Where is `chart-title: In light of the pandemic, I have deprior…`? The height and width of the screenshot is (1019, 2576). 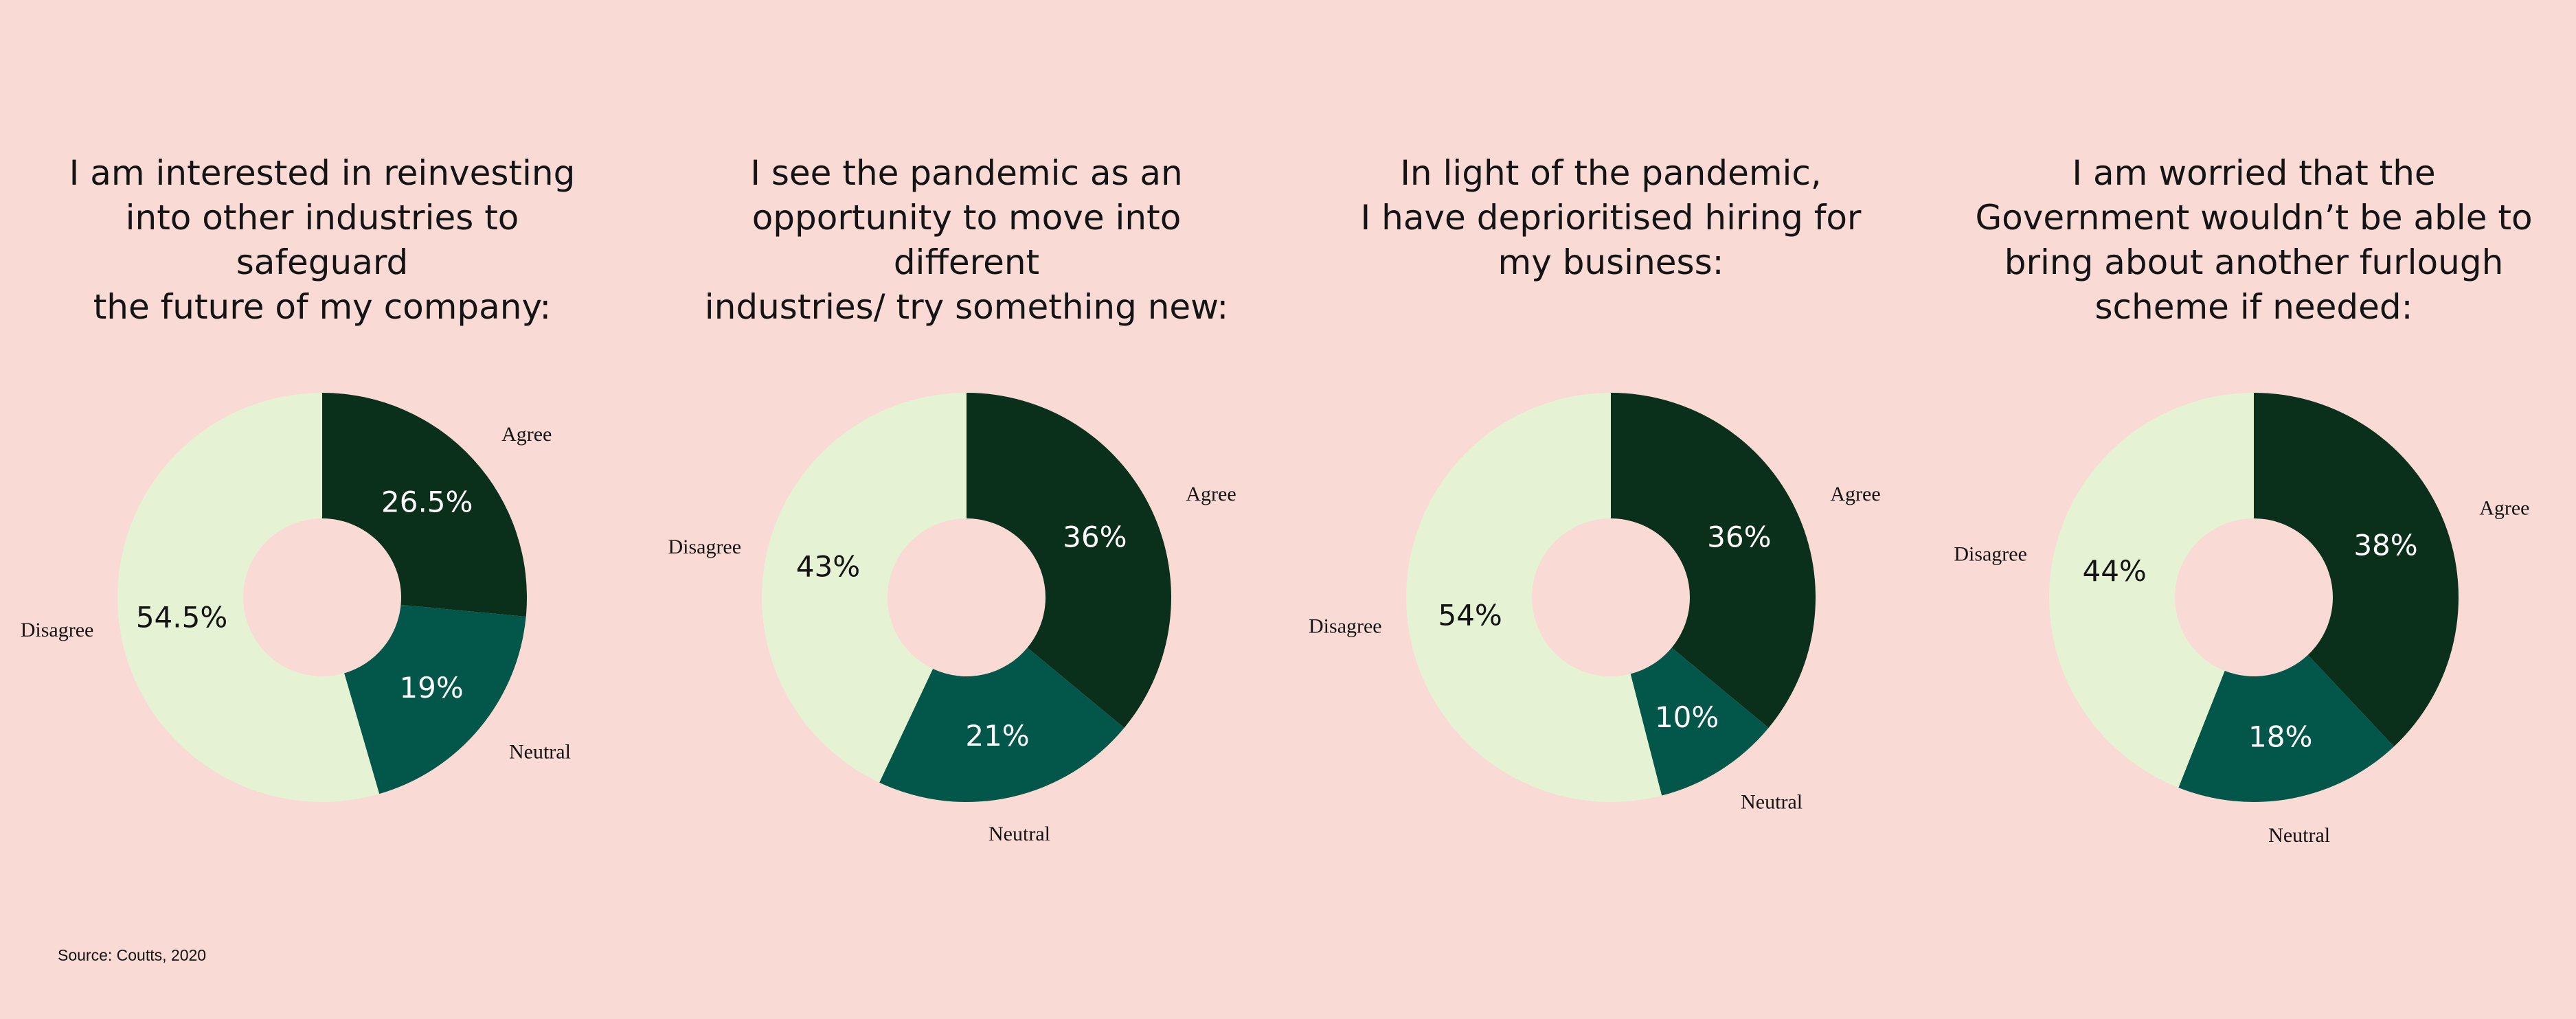 chart-title: In light of the pandemic, I have deprior… is located at coordinates (1611, 217).